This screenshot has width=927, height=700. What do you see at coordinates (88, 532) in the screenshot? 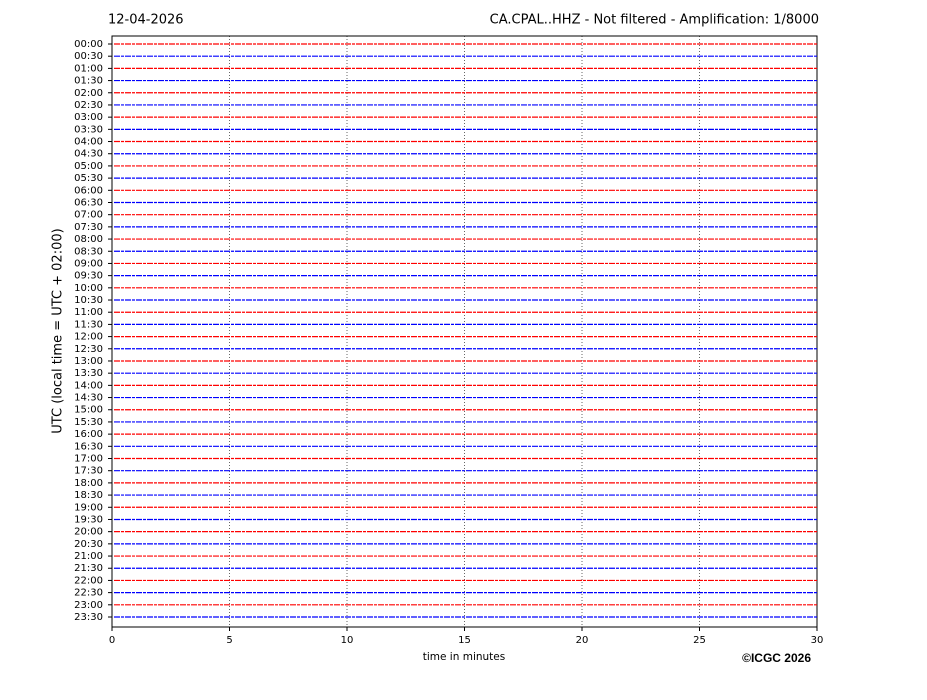
I see `y-tick-label: 20:00` at bounding box center [88, 532].